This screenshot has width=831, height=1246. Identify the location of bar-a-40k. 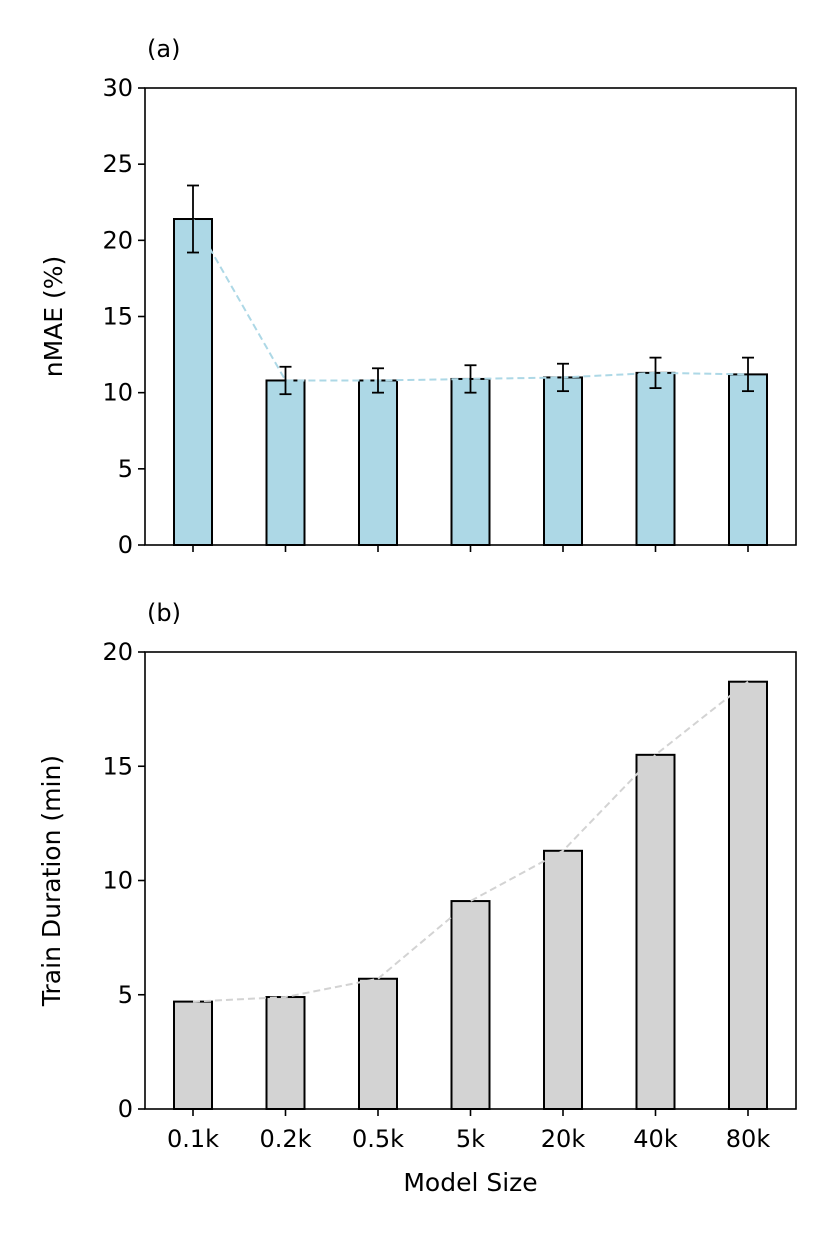
(655, 459).